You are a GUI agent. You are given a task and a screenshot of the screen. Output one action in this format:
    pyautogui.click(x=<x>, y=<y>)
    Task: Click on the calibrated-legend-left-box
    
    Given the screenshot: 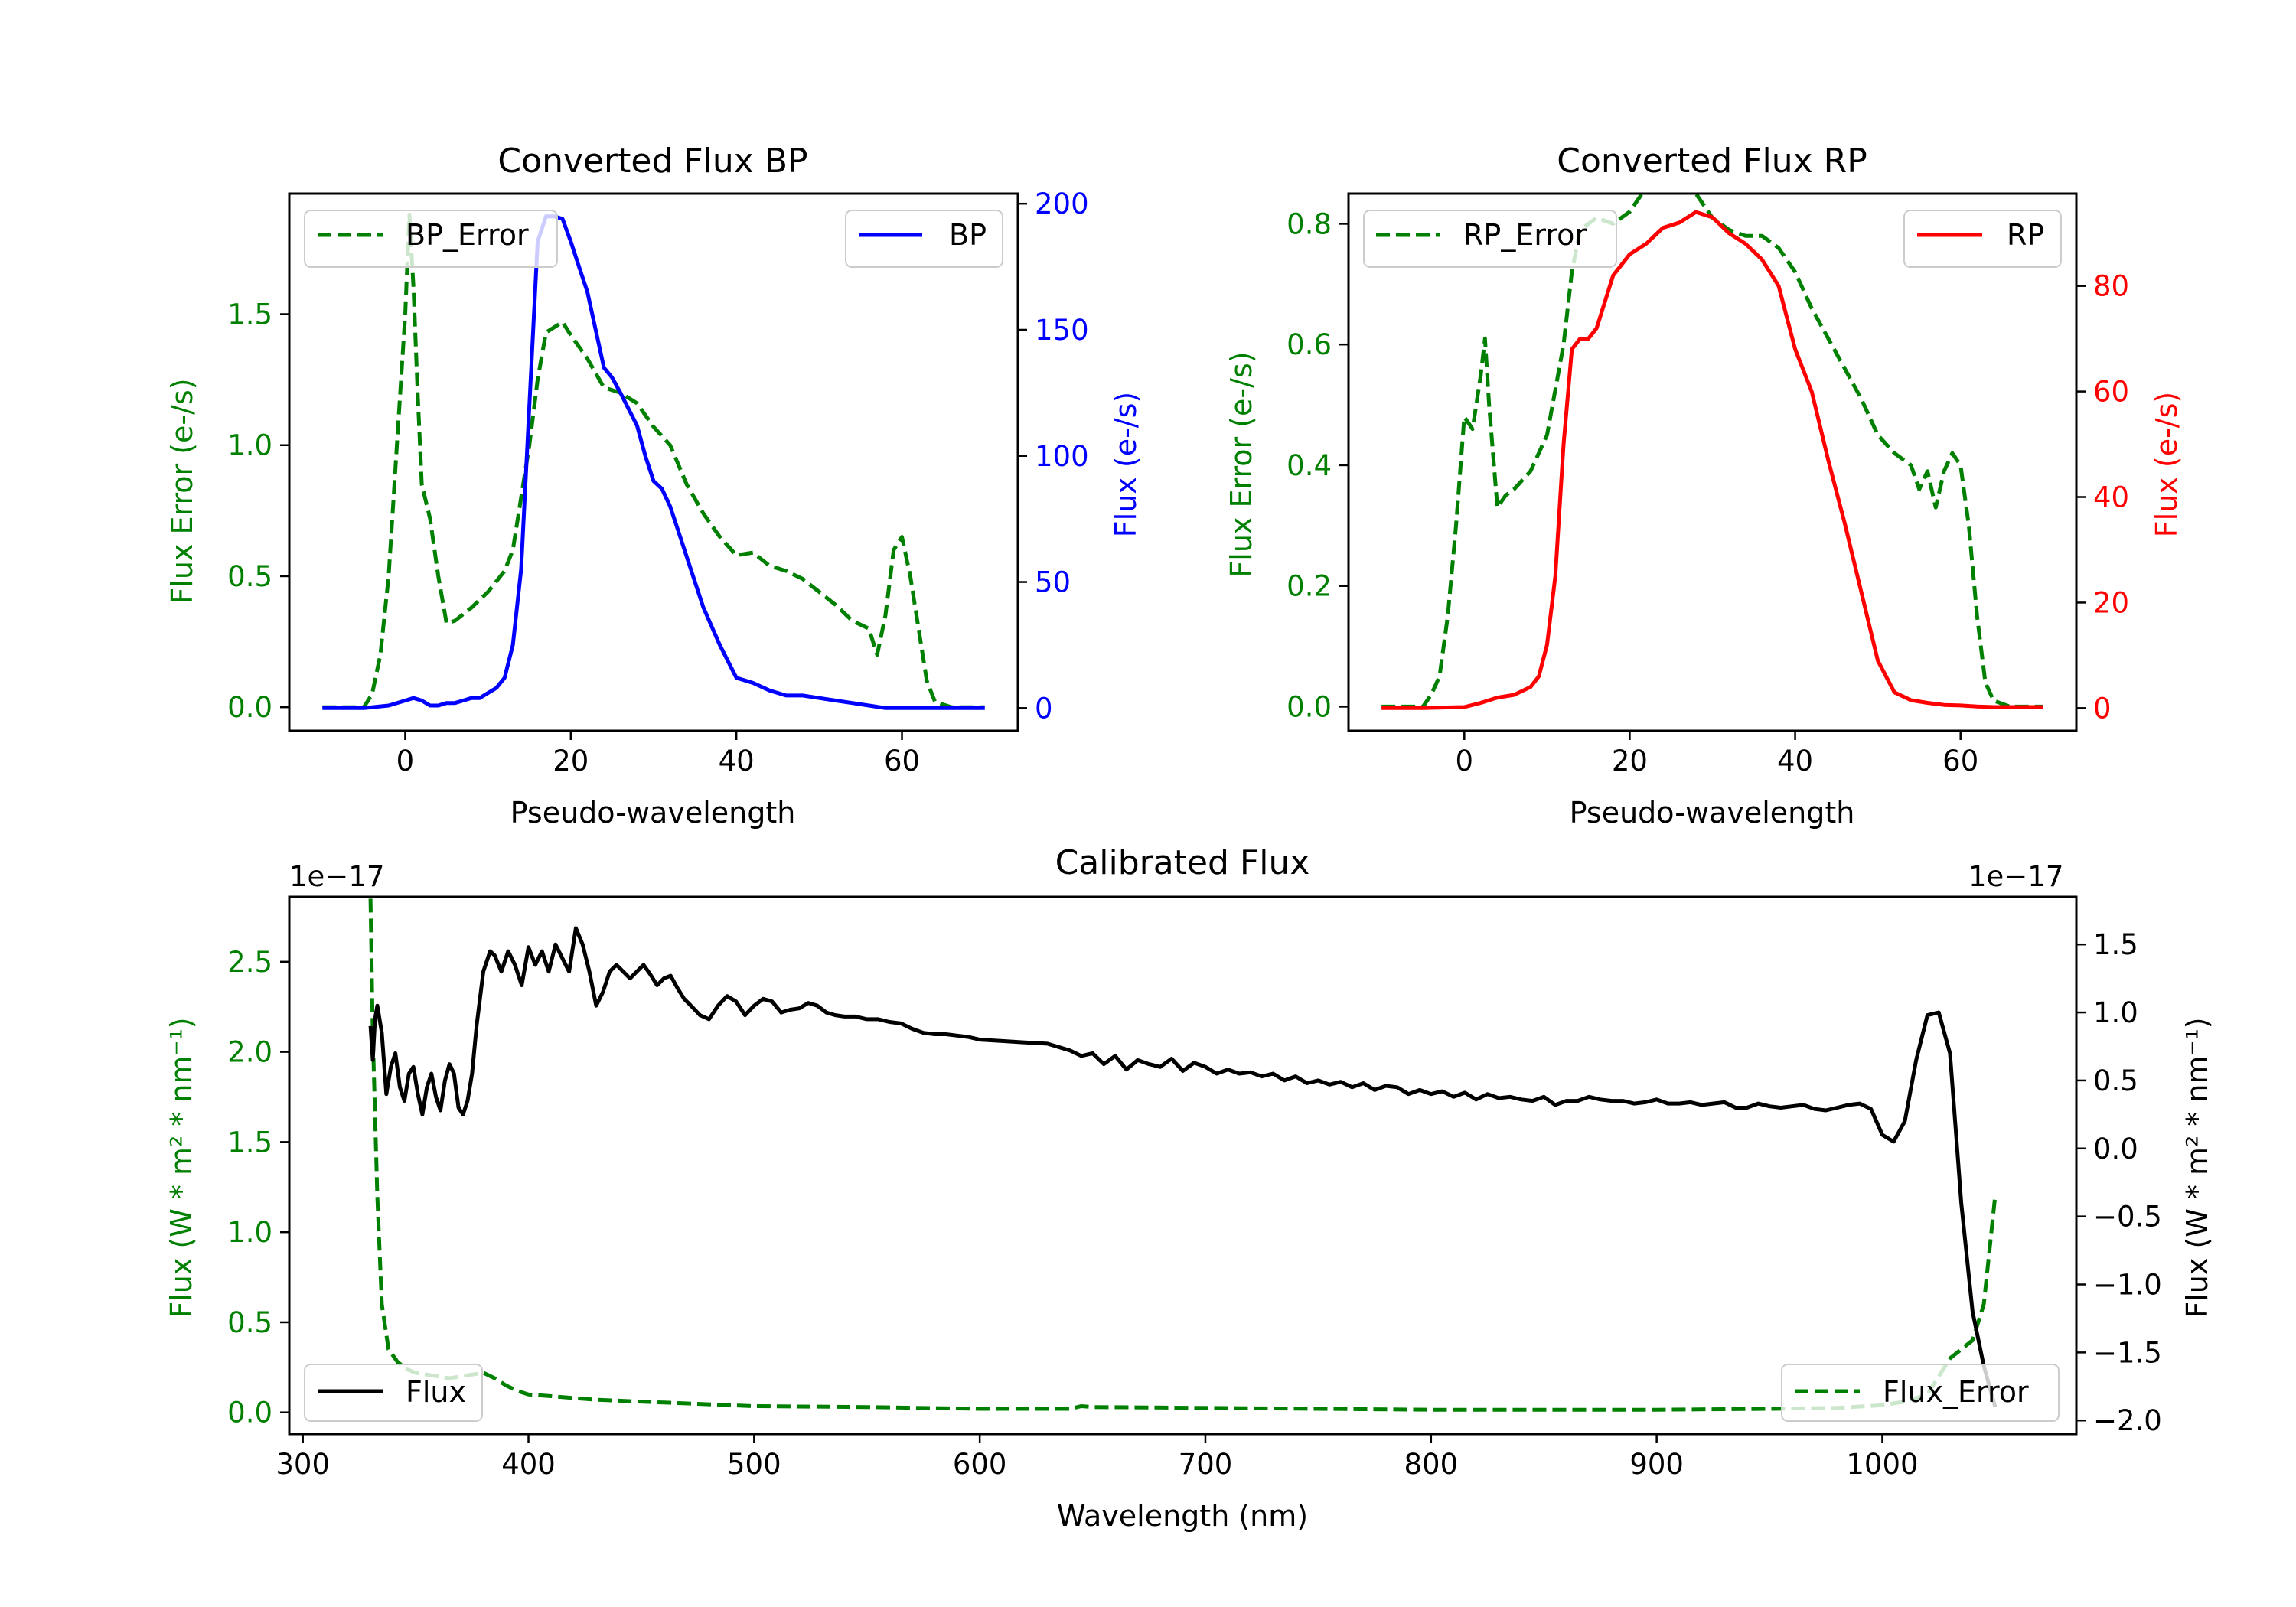 What is the action you would take?
    pyautogui.click(x=393, y=1393)
    